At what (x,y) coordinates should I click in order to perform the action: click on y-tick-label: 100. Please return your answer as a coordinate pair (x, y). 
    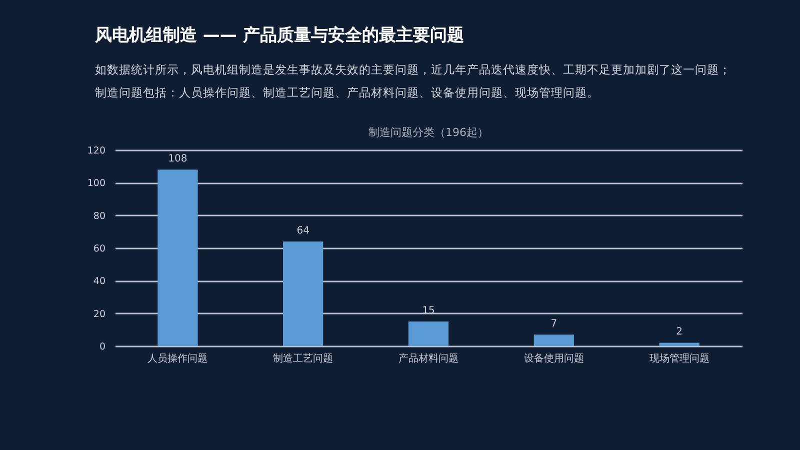
    Looking at the image, I should click on (96, 184).